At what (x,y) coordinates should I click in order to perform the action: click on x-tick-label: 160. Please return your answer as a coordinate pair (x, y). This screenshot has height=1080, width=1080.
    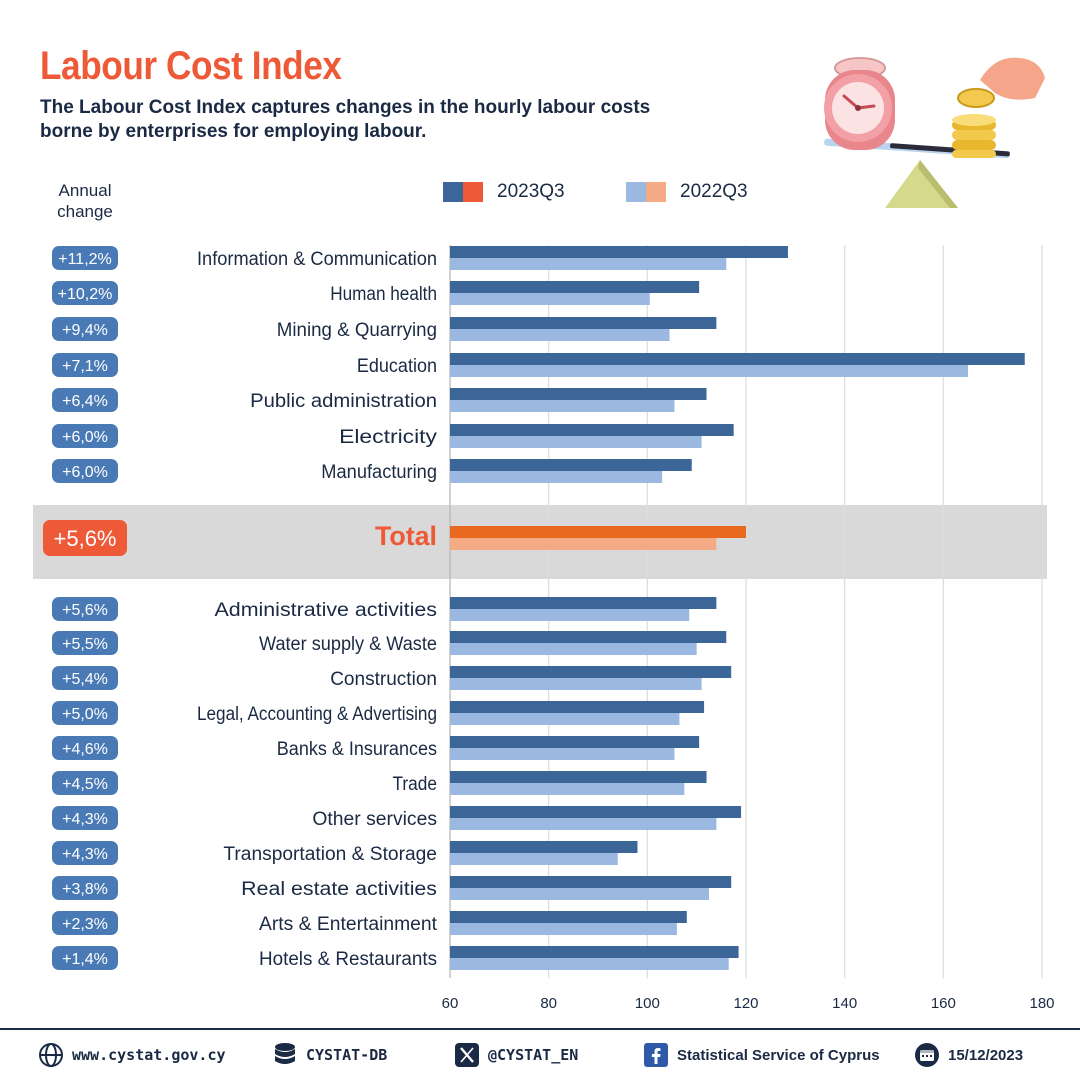
    Looking at the image, I should click on (943, 1003).